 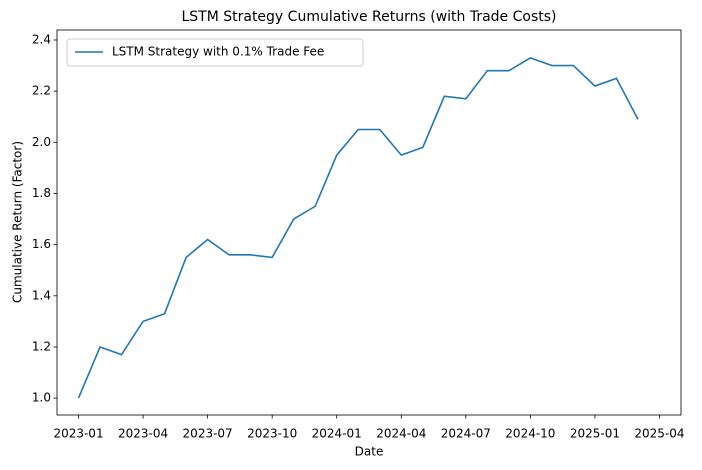 What do you see at coordinates (18, 222) in the screenshot?
I see `y-axis-label: Cumulative Return (Factor)` at bounding box center [18, 222].